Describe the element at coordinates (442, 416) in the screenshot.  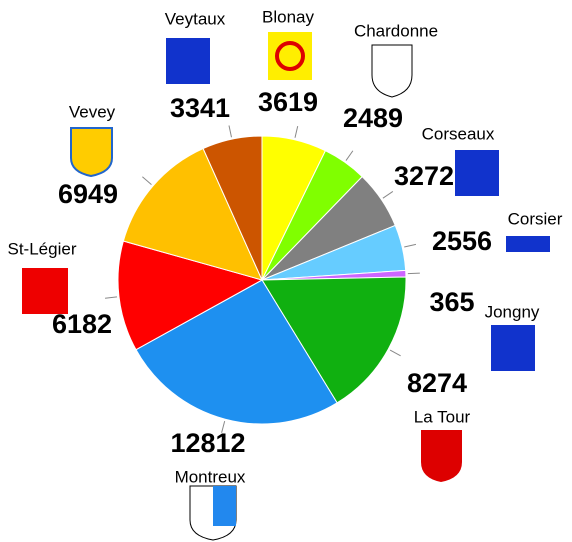
I see `slice-name: La Tour` at that location.